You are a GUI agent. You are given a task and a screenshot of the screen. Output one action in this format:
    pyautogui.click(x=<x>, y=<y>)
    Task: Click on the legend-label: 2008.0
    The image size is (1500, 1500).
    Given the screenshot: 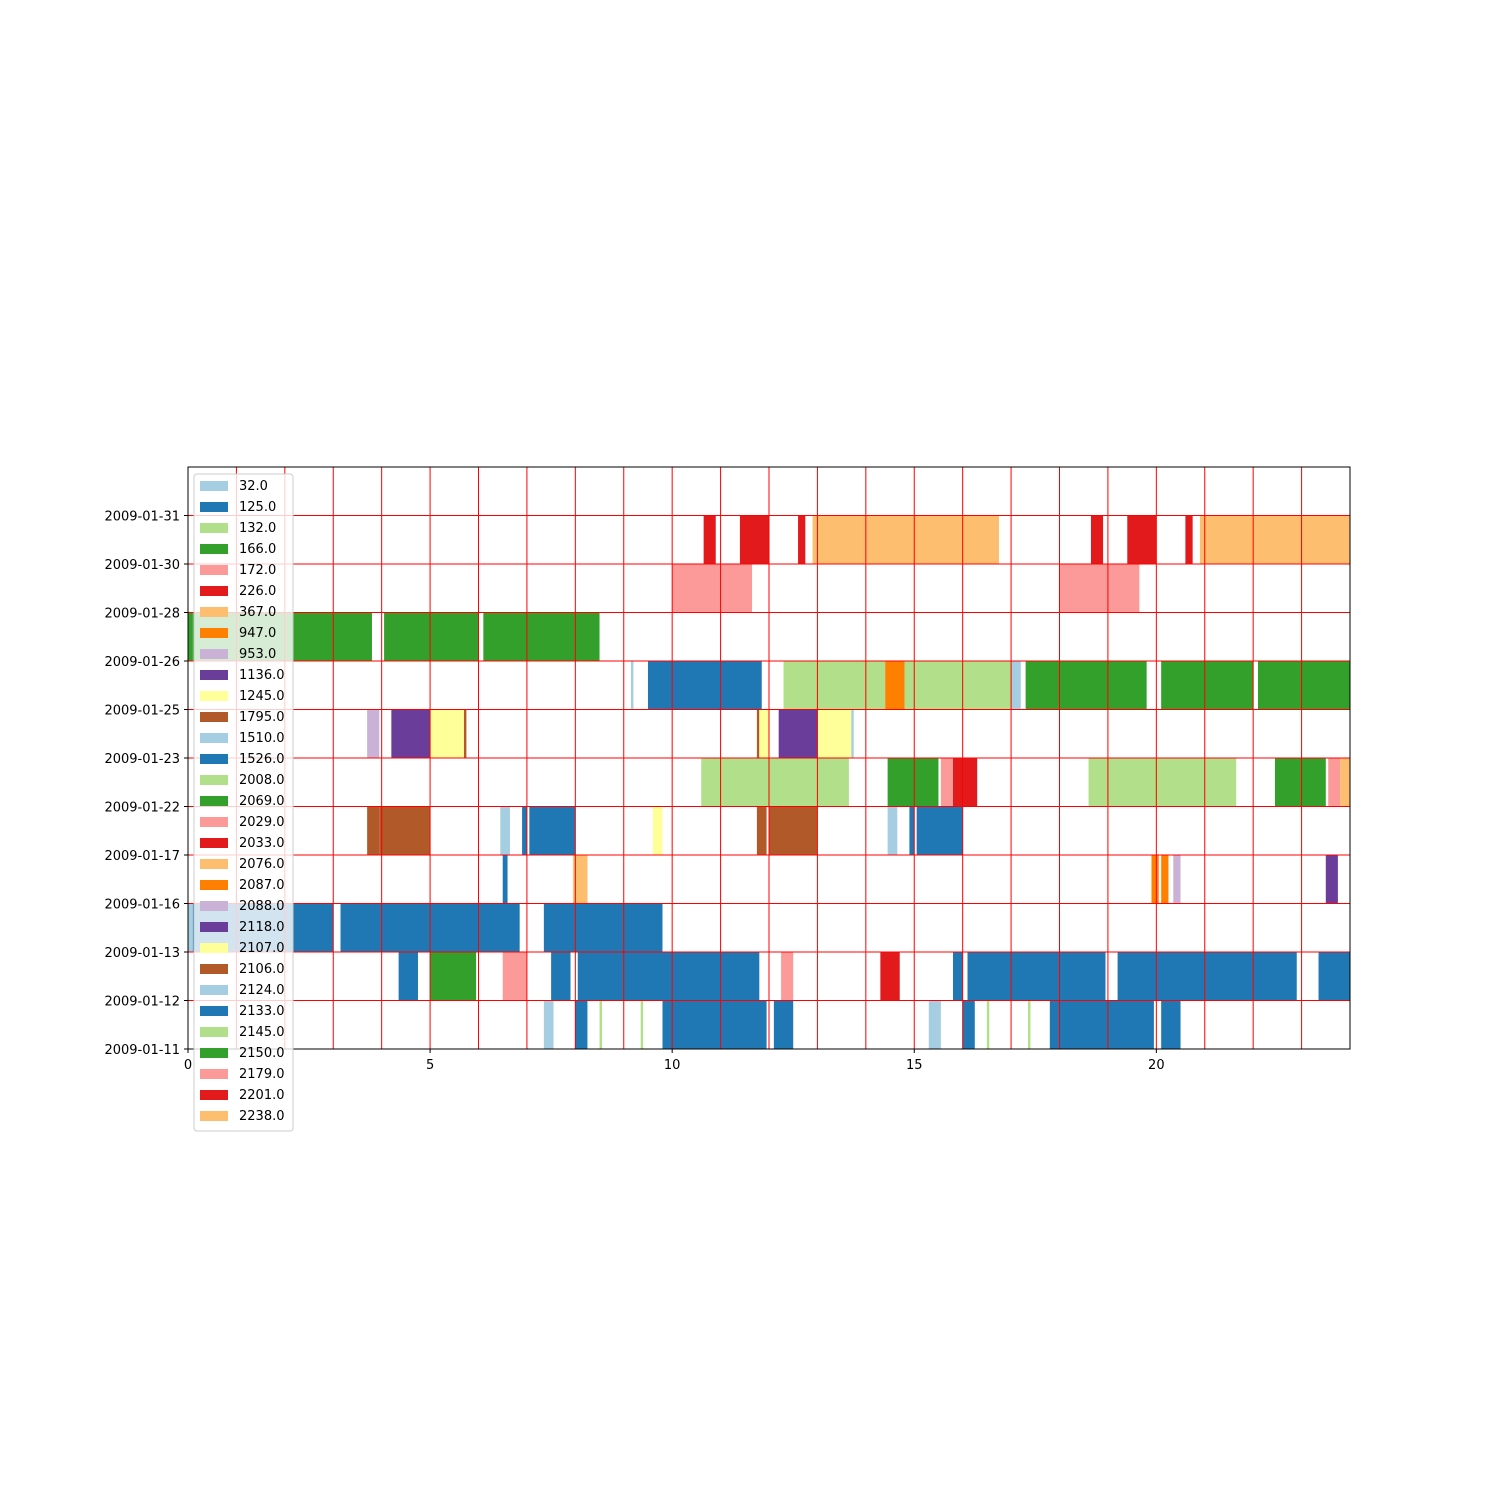 What is the action you would take?
    pyautogui.click(x=262, y=780)
    